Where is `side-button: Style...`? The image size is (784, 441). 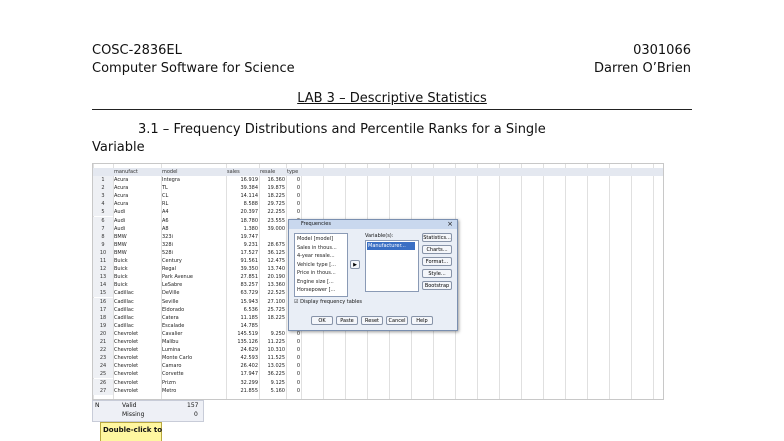
side-button: Style... is located at coordinates (437, 273).